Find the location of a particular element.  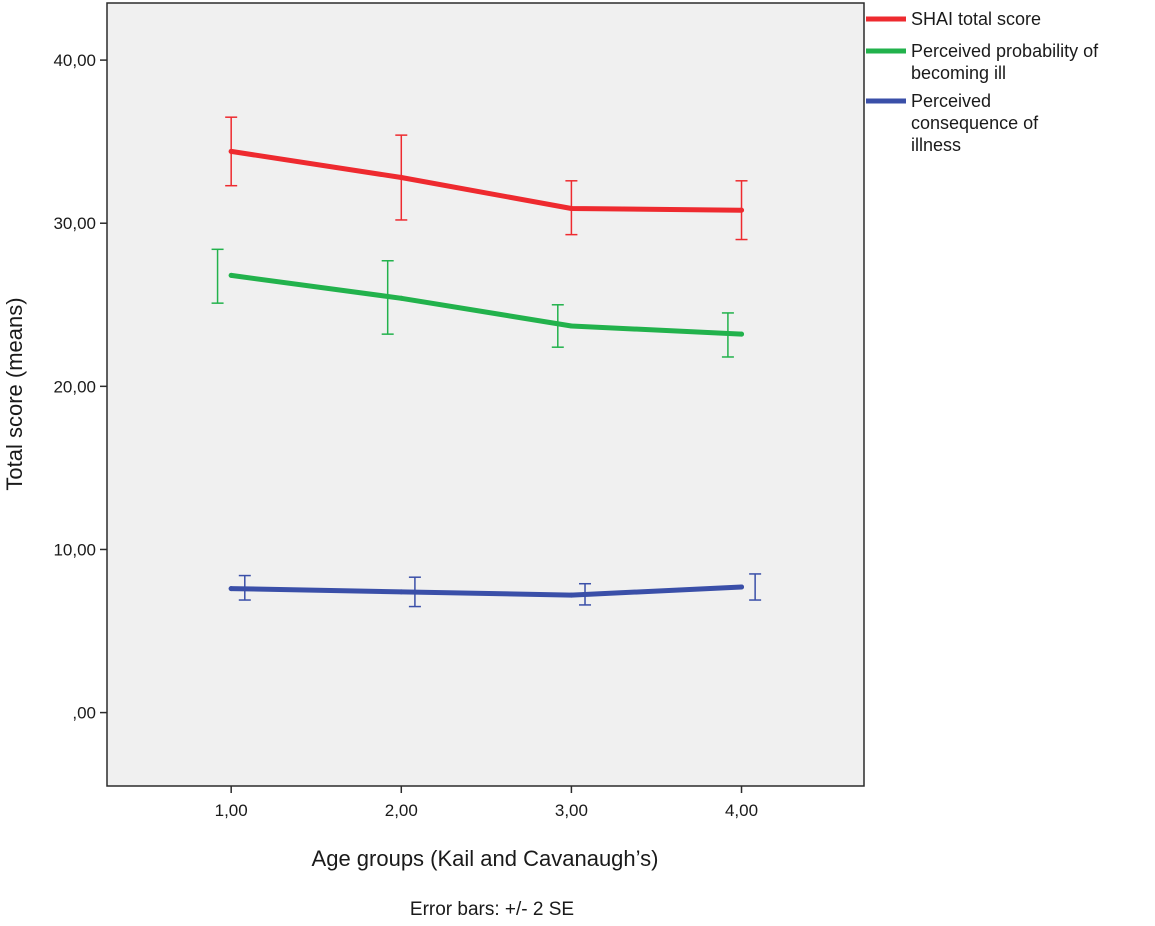

y-axis-title: Total score (means) is located at coordinates (14, 393).